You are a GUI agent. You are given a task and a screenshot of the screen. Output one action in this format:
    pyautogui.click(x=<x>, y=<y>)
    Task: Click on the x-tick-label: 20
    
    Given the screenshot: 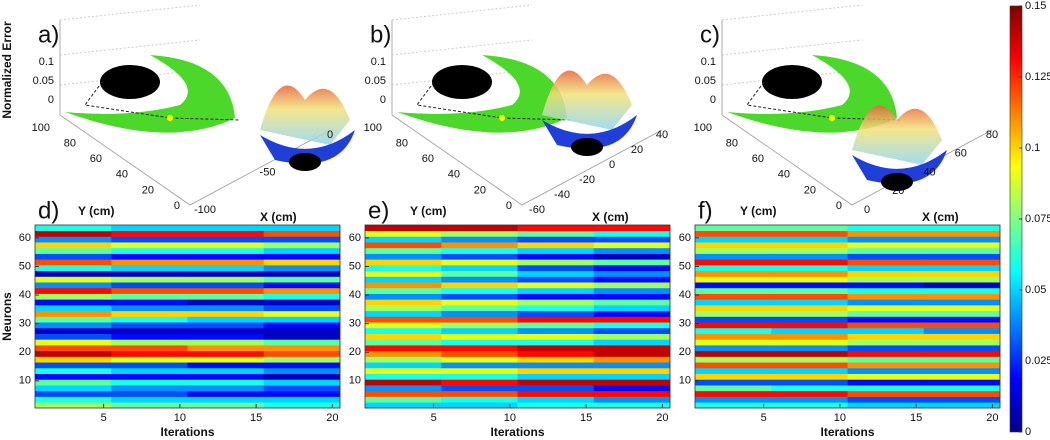 What is the action you would take?
    pyautogui.click(x=332, y=418)
    